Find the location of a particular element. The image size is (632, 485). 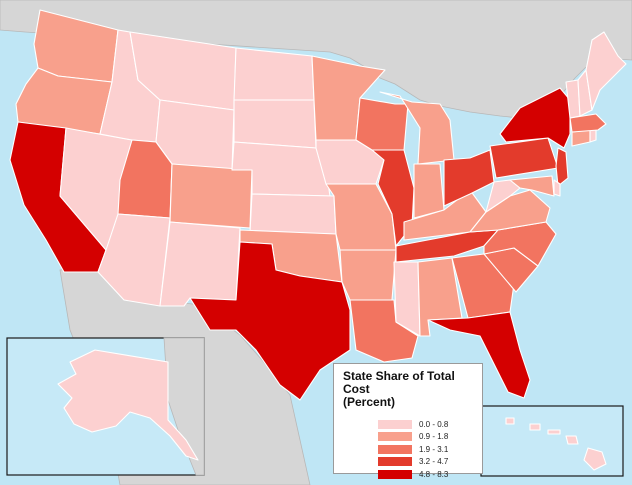

legend-item: 0.0 - 0.8 is located at coordinates (430, 424).